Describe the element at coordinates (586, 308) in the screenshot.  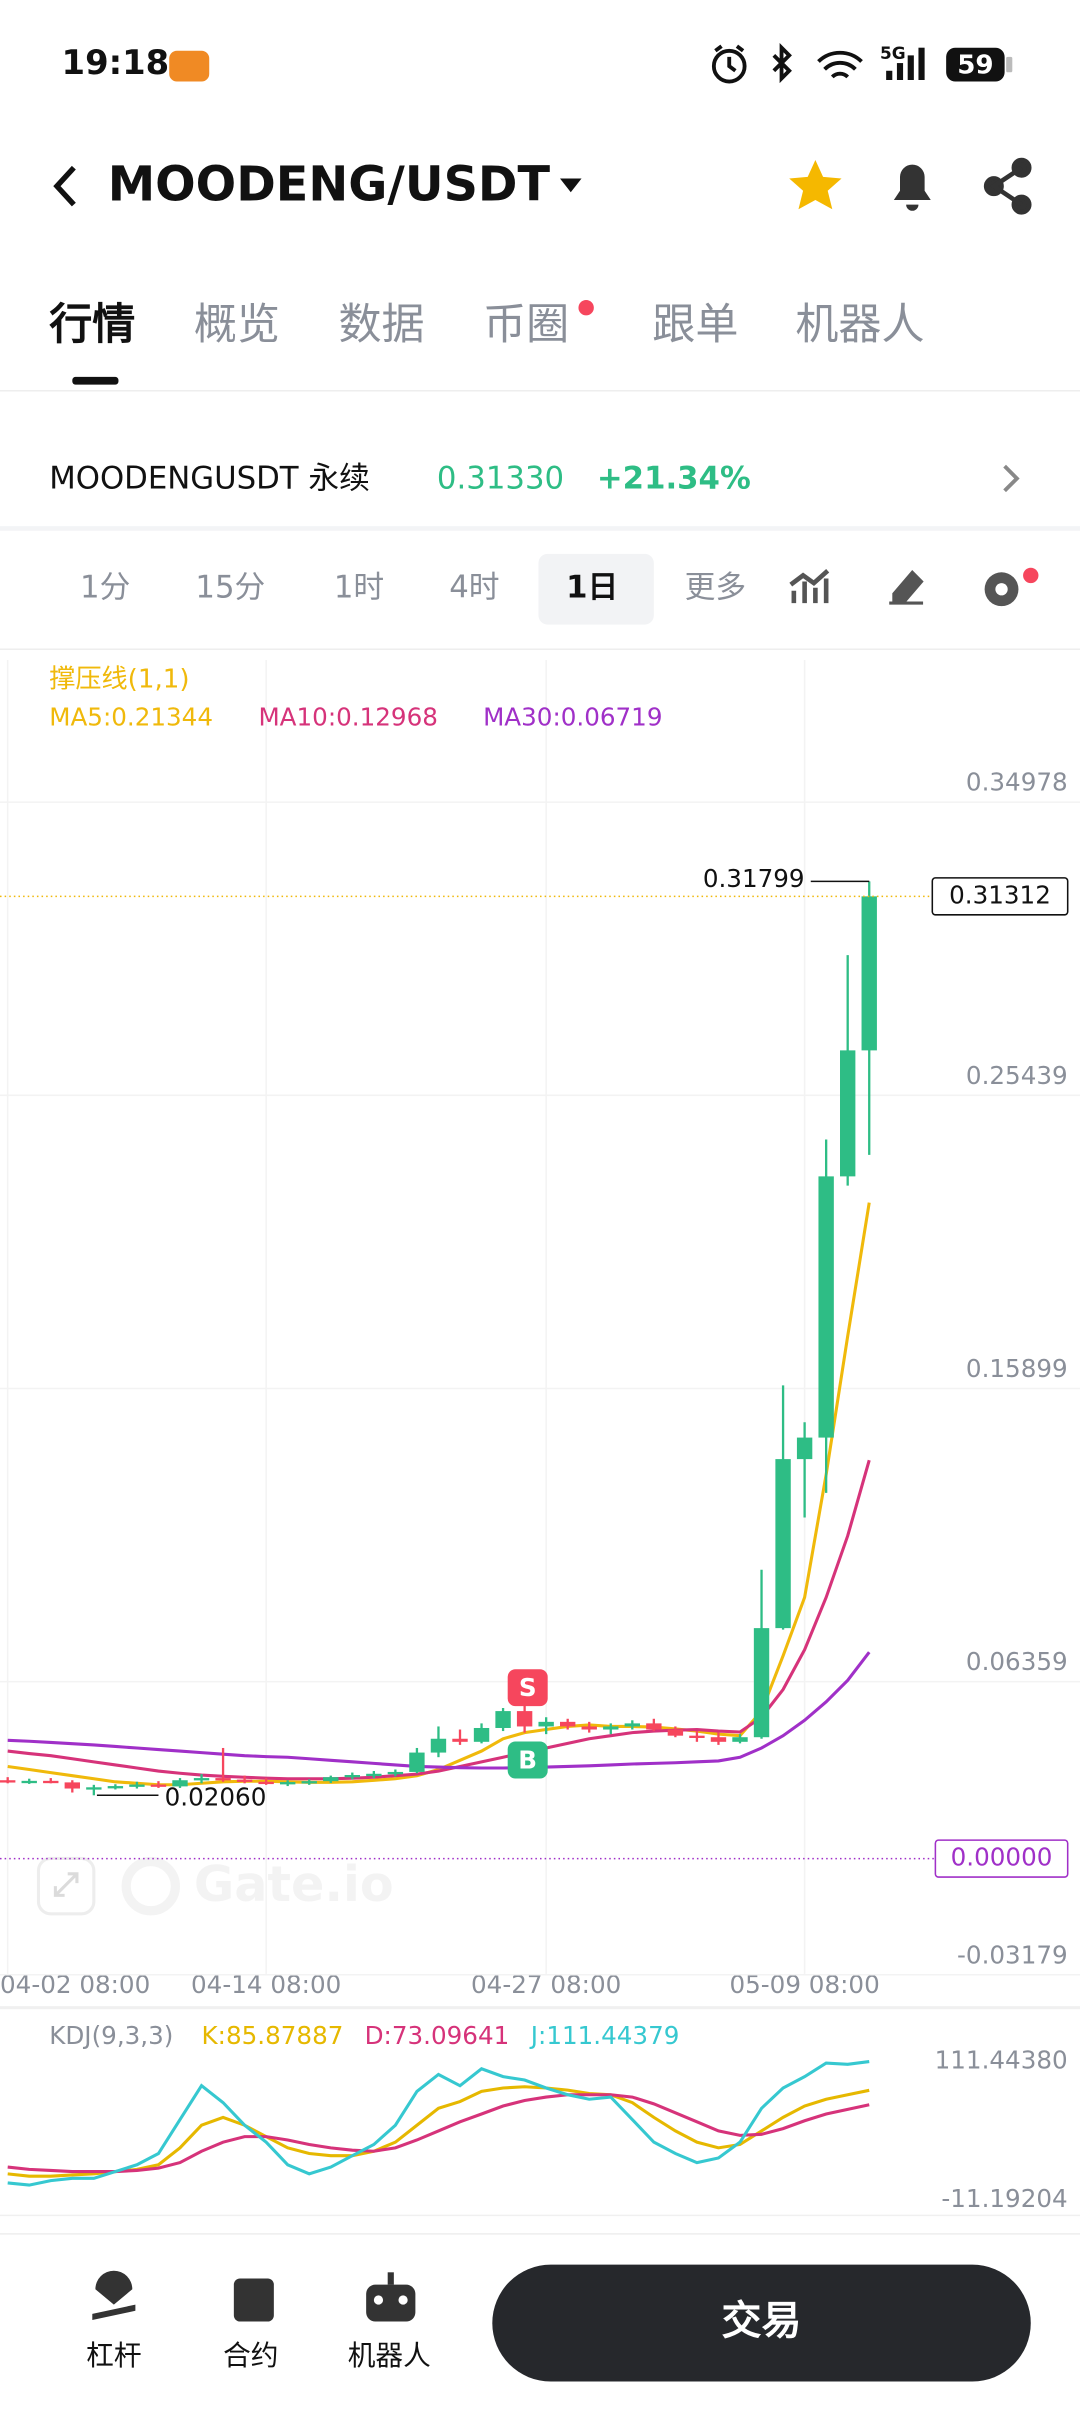
I see `tab-badge` at that location.